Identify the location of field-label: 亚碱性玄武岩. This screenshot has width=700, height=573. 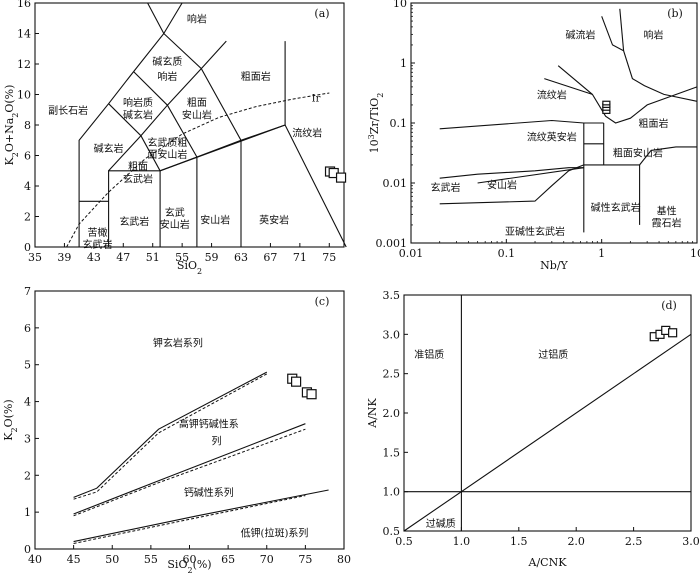
(535, 231).